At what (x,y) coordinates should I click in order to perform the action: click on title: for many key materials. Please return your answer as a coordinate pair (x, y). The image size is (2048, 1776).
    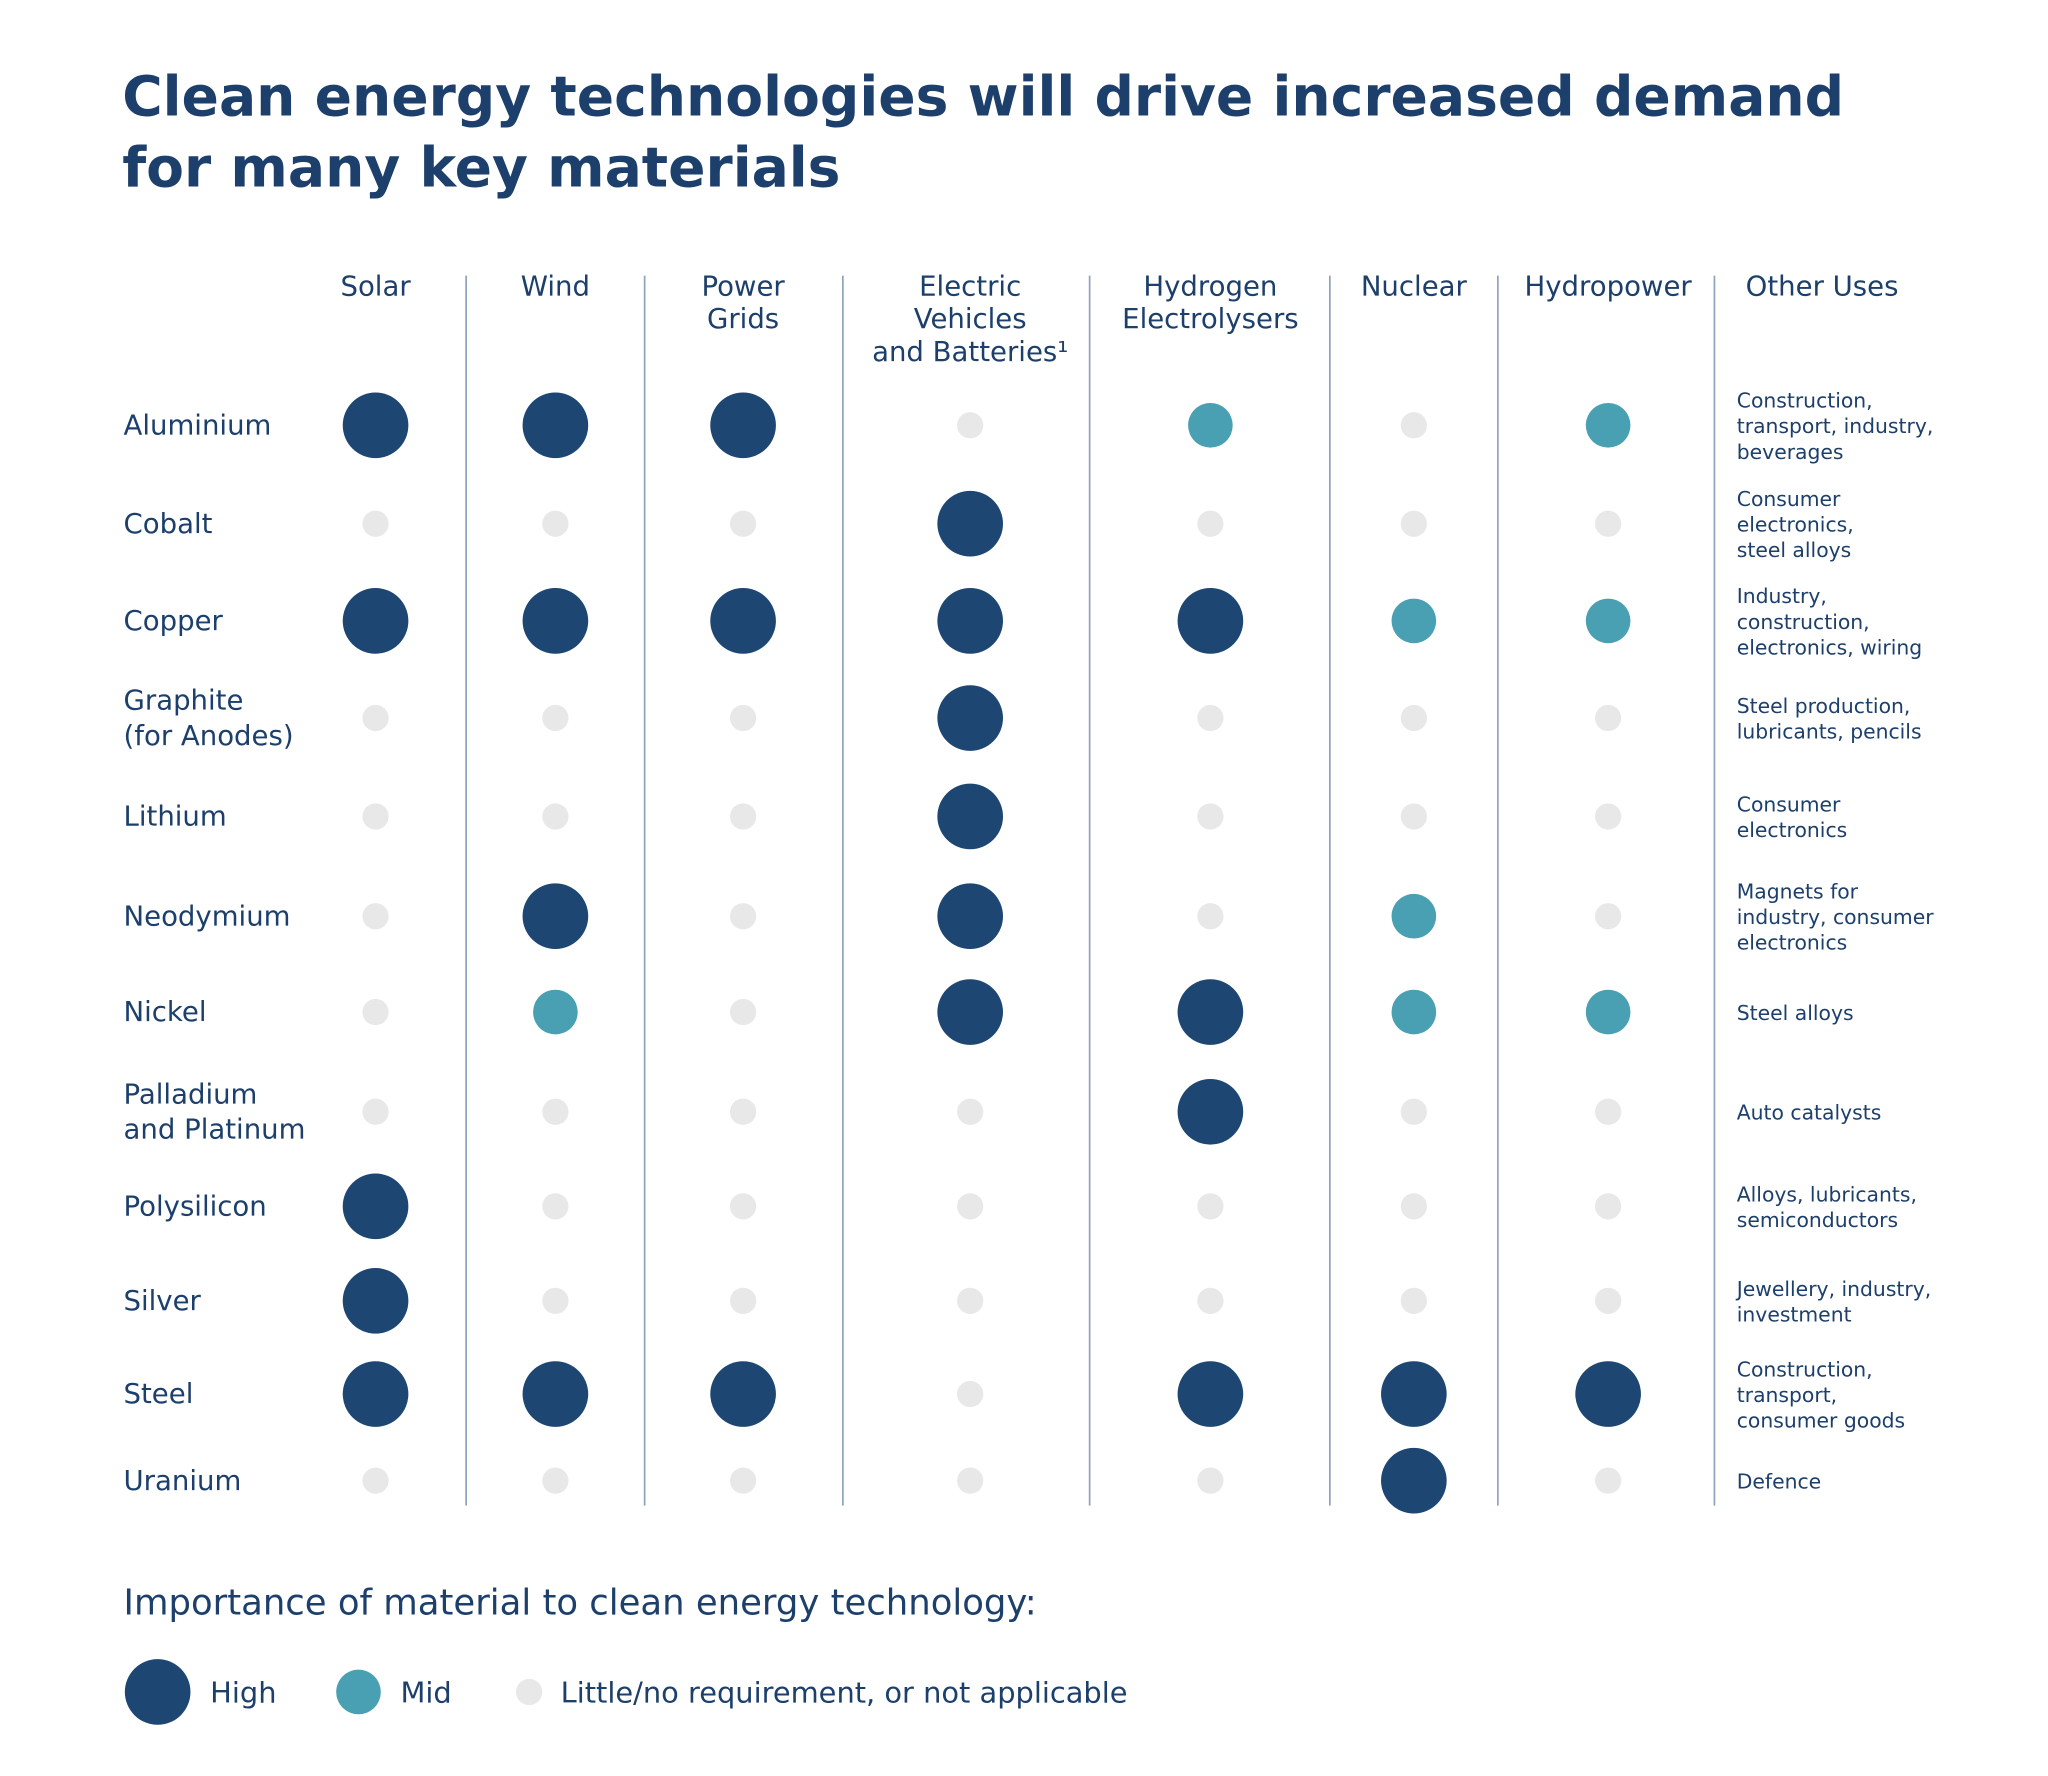
    Looking at the image, I should click on (481, 168).